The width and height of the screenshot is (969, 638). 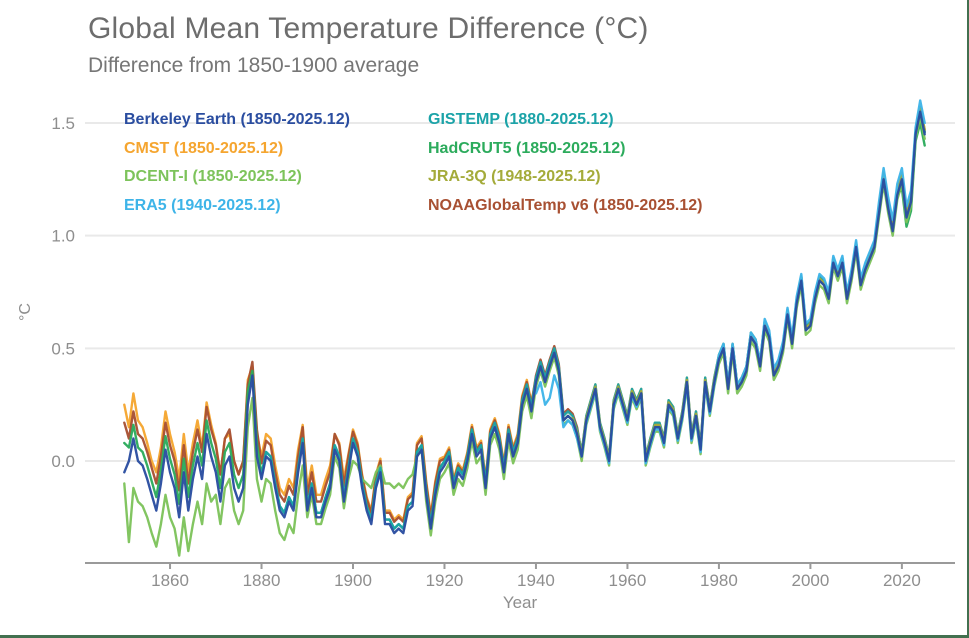 I want to click on y-tick-label-0.5: 0.5, so click(x=63, y=348).